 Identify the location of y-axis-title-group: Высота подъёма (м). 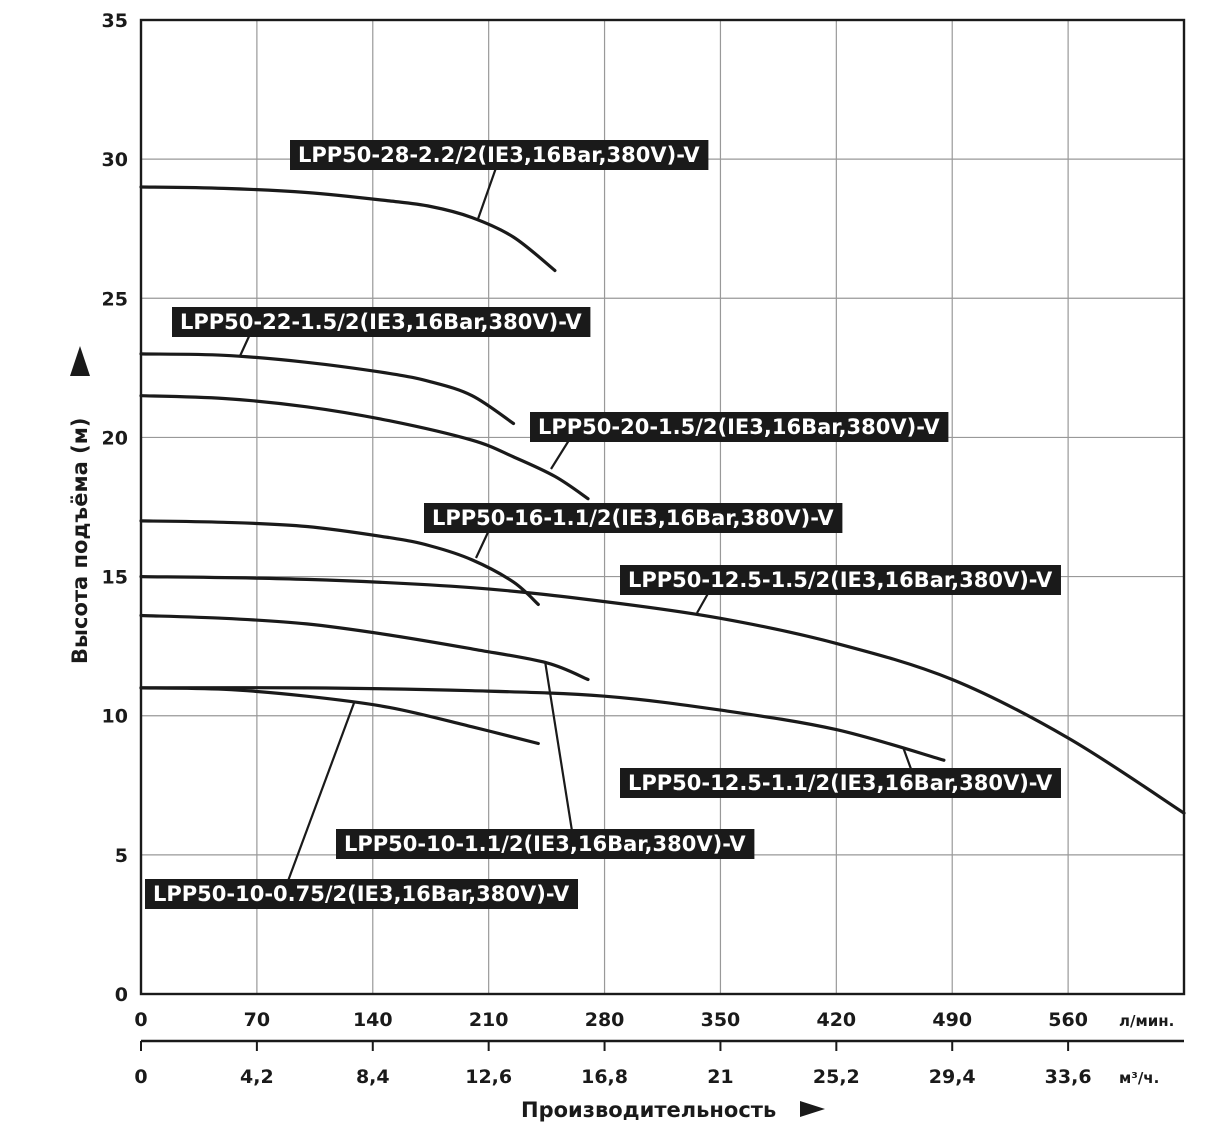
(80, 541).